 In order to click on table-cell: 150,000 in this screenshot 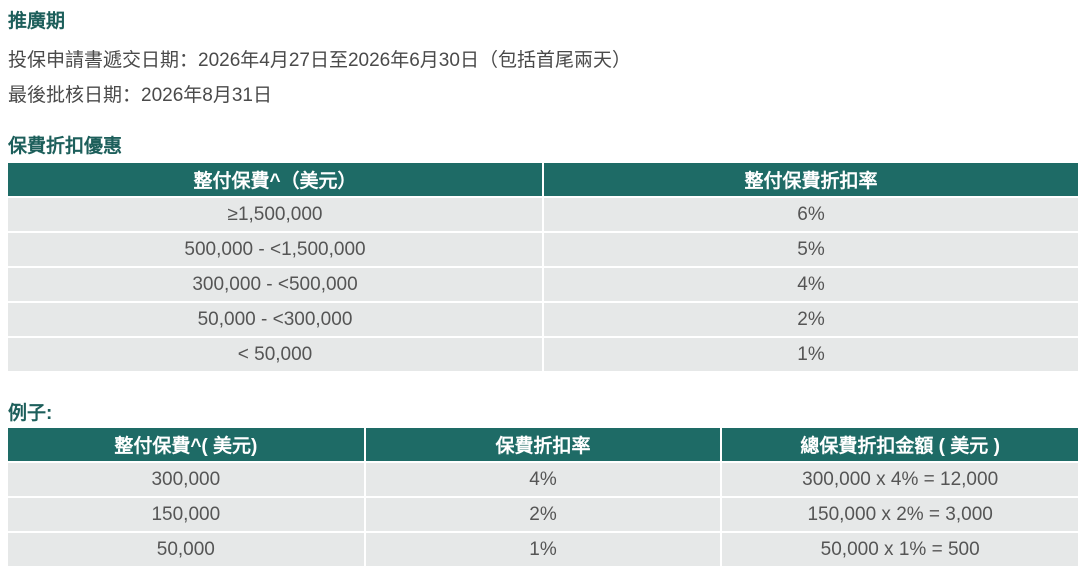, I will do `click(186, 514)`.